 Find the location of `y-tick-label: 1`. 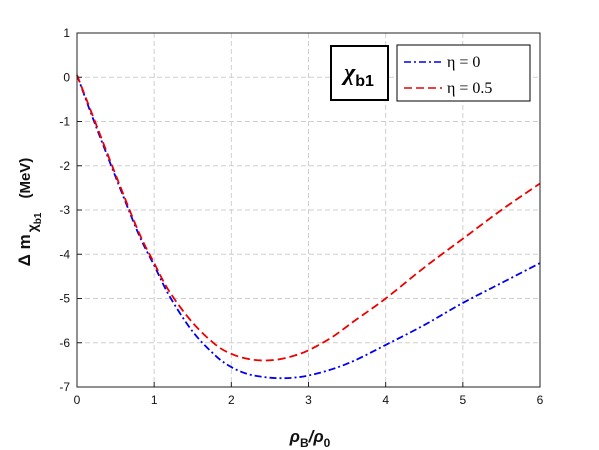

y-tick-label: 1 is located at coordinates (66, 33).